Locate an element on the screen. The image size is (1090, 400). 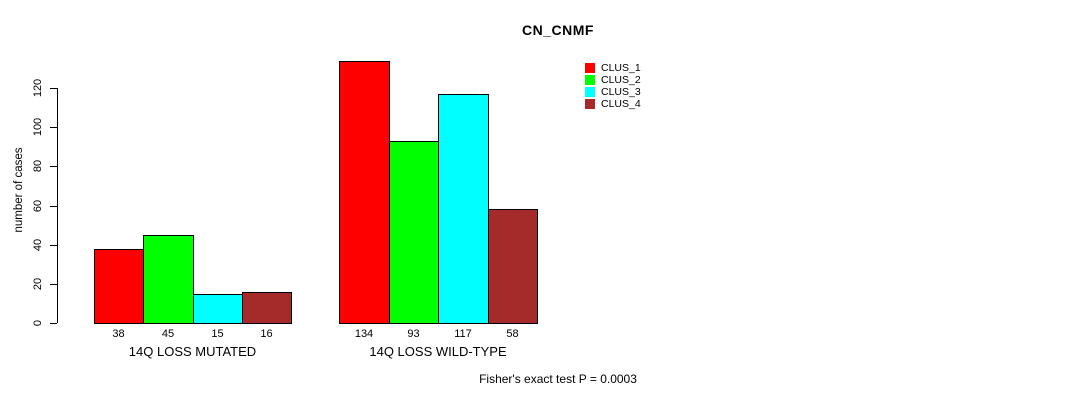
y-tick-label: 0 is located at coordinates (38, 323).